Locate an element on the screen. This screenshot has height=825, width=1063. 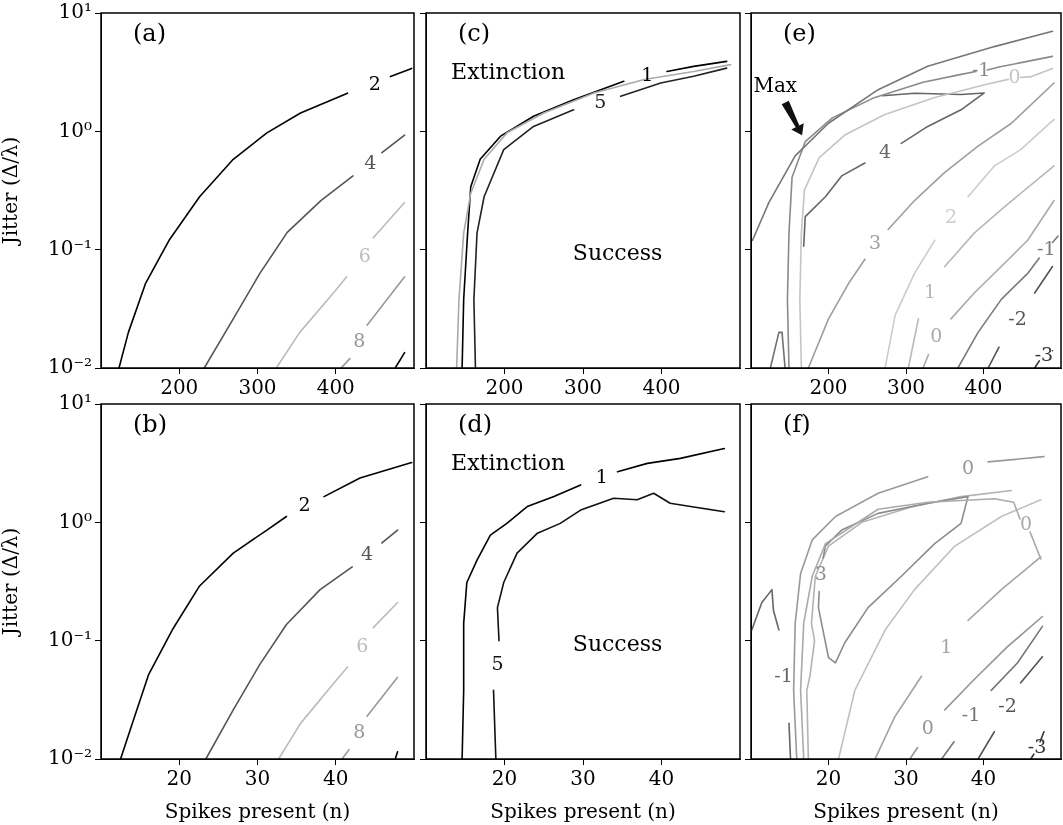
chart-title: (e) is located at coordinates (799, 33).